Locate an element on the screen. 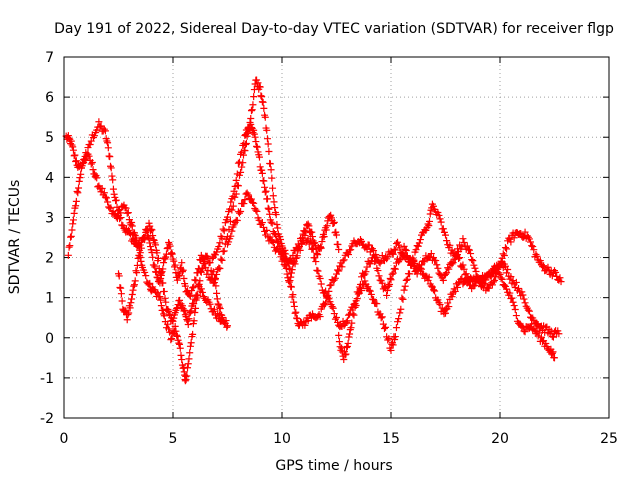  y-tick-label: 3 is located at coordinates (49, 218).